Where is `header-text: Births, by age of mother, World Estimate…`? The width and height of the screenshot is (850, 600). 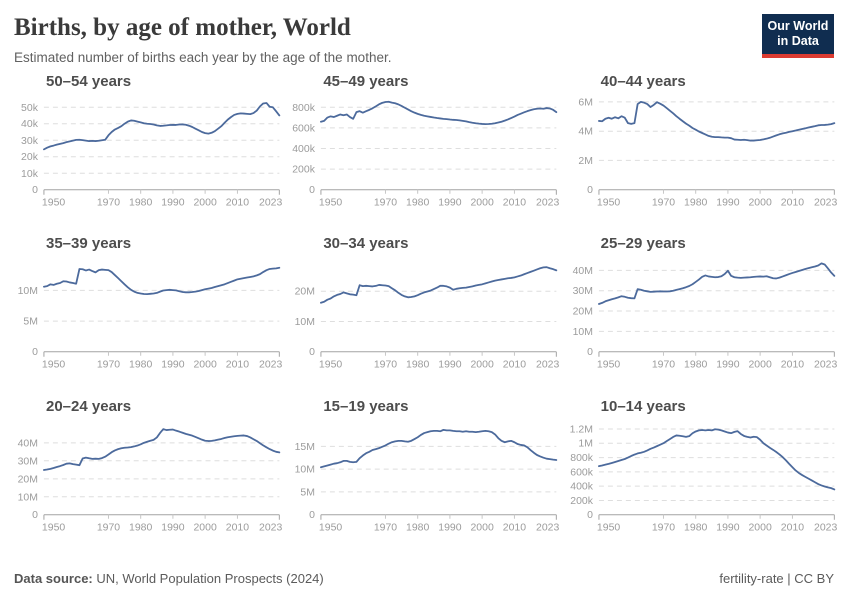
header-text: Births, by age of mother, World Estimate… is located at coordinates (202, 39).